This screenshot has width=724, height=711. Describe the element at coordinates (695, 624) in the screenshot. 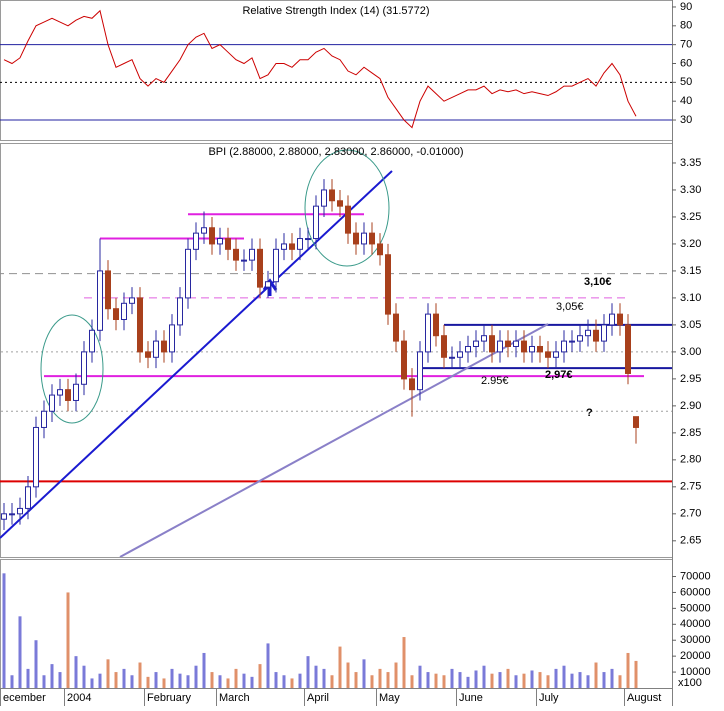

I see `y-tick-label: 40000` at that location.